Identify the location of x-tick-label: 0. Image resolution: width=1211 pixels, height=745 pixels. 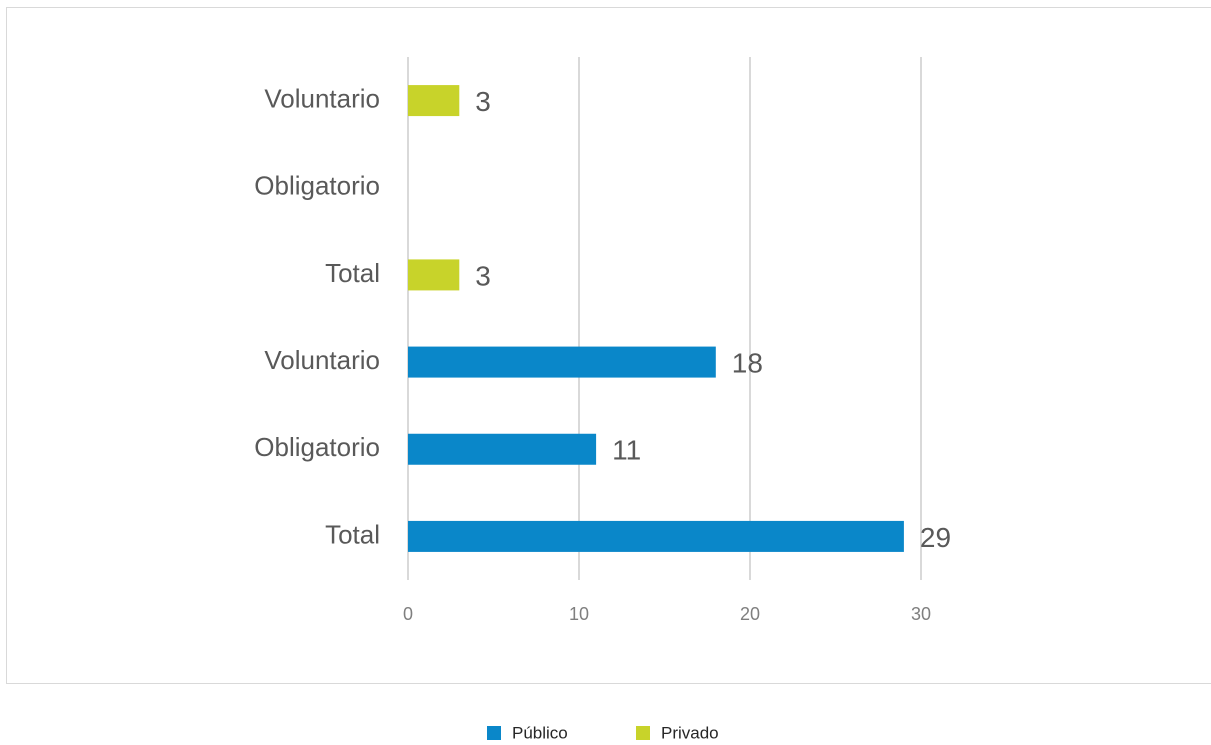
(408, 614).